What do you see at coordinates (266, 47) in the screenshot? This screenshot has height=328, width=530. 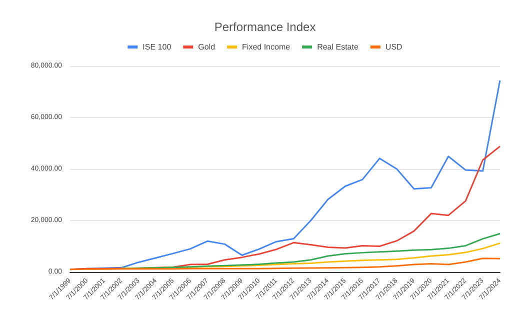 I see `legend-label: Fixed Income` at bounding box center [266, 47].